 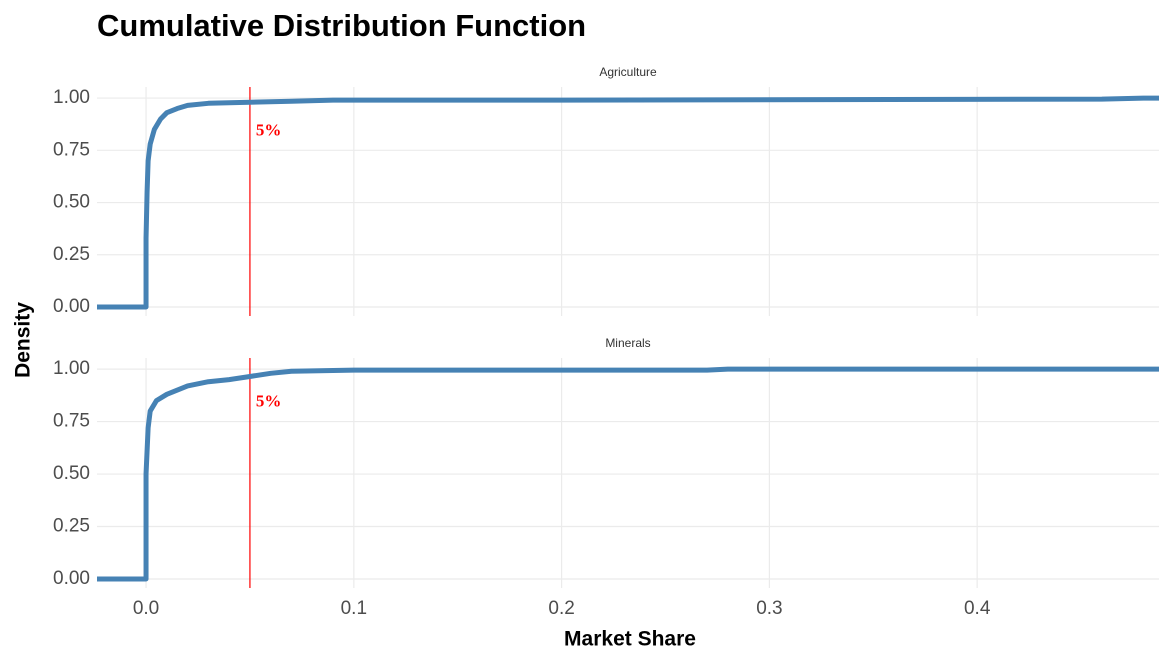 I want to click on panel-title: Agriculture, so click(x=628, y=72).